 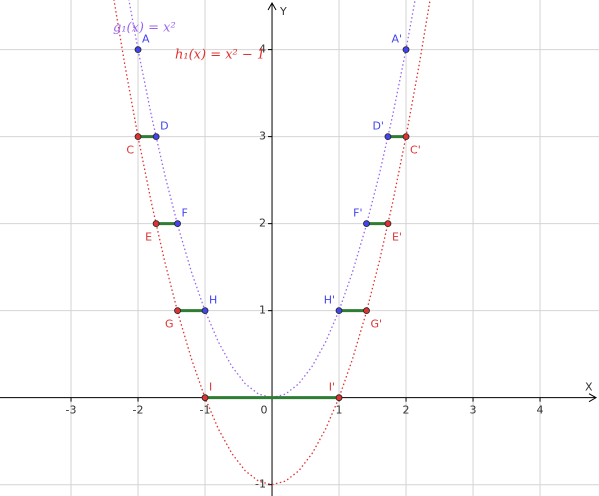 I want to click on y-tick-label: 2, so click(x=262, y=223).